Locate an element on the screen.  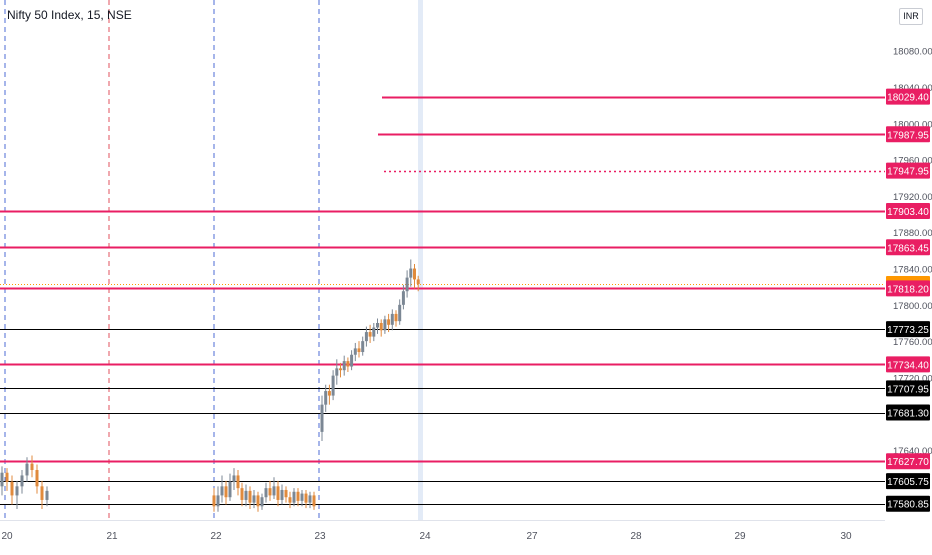
price-level-tag-13: 17580.85 is located at coordinates (908, 503).